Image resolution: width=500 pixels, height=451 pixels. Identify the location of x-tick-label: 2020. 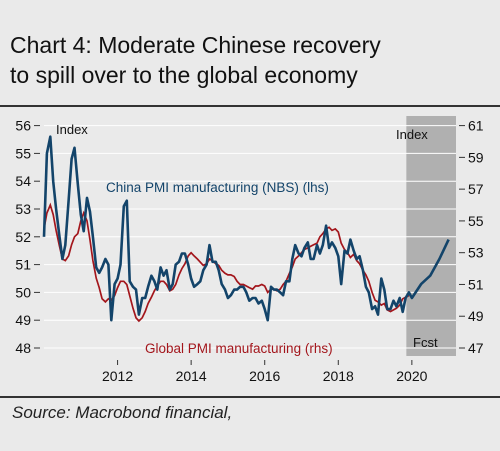
(411, 376).